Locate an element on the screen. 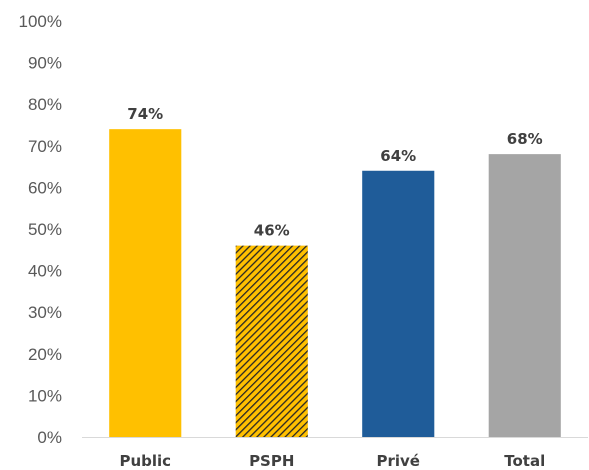  y-axis: 0% 10% 20% 30% 40% 50% 60% 70% 80% 90% 100% is located at coordinates (40, 229).